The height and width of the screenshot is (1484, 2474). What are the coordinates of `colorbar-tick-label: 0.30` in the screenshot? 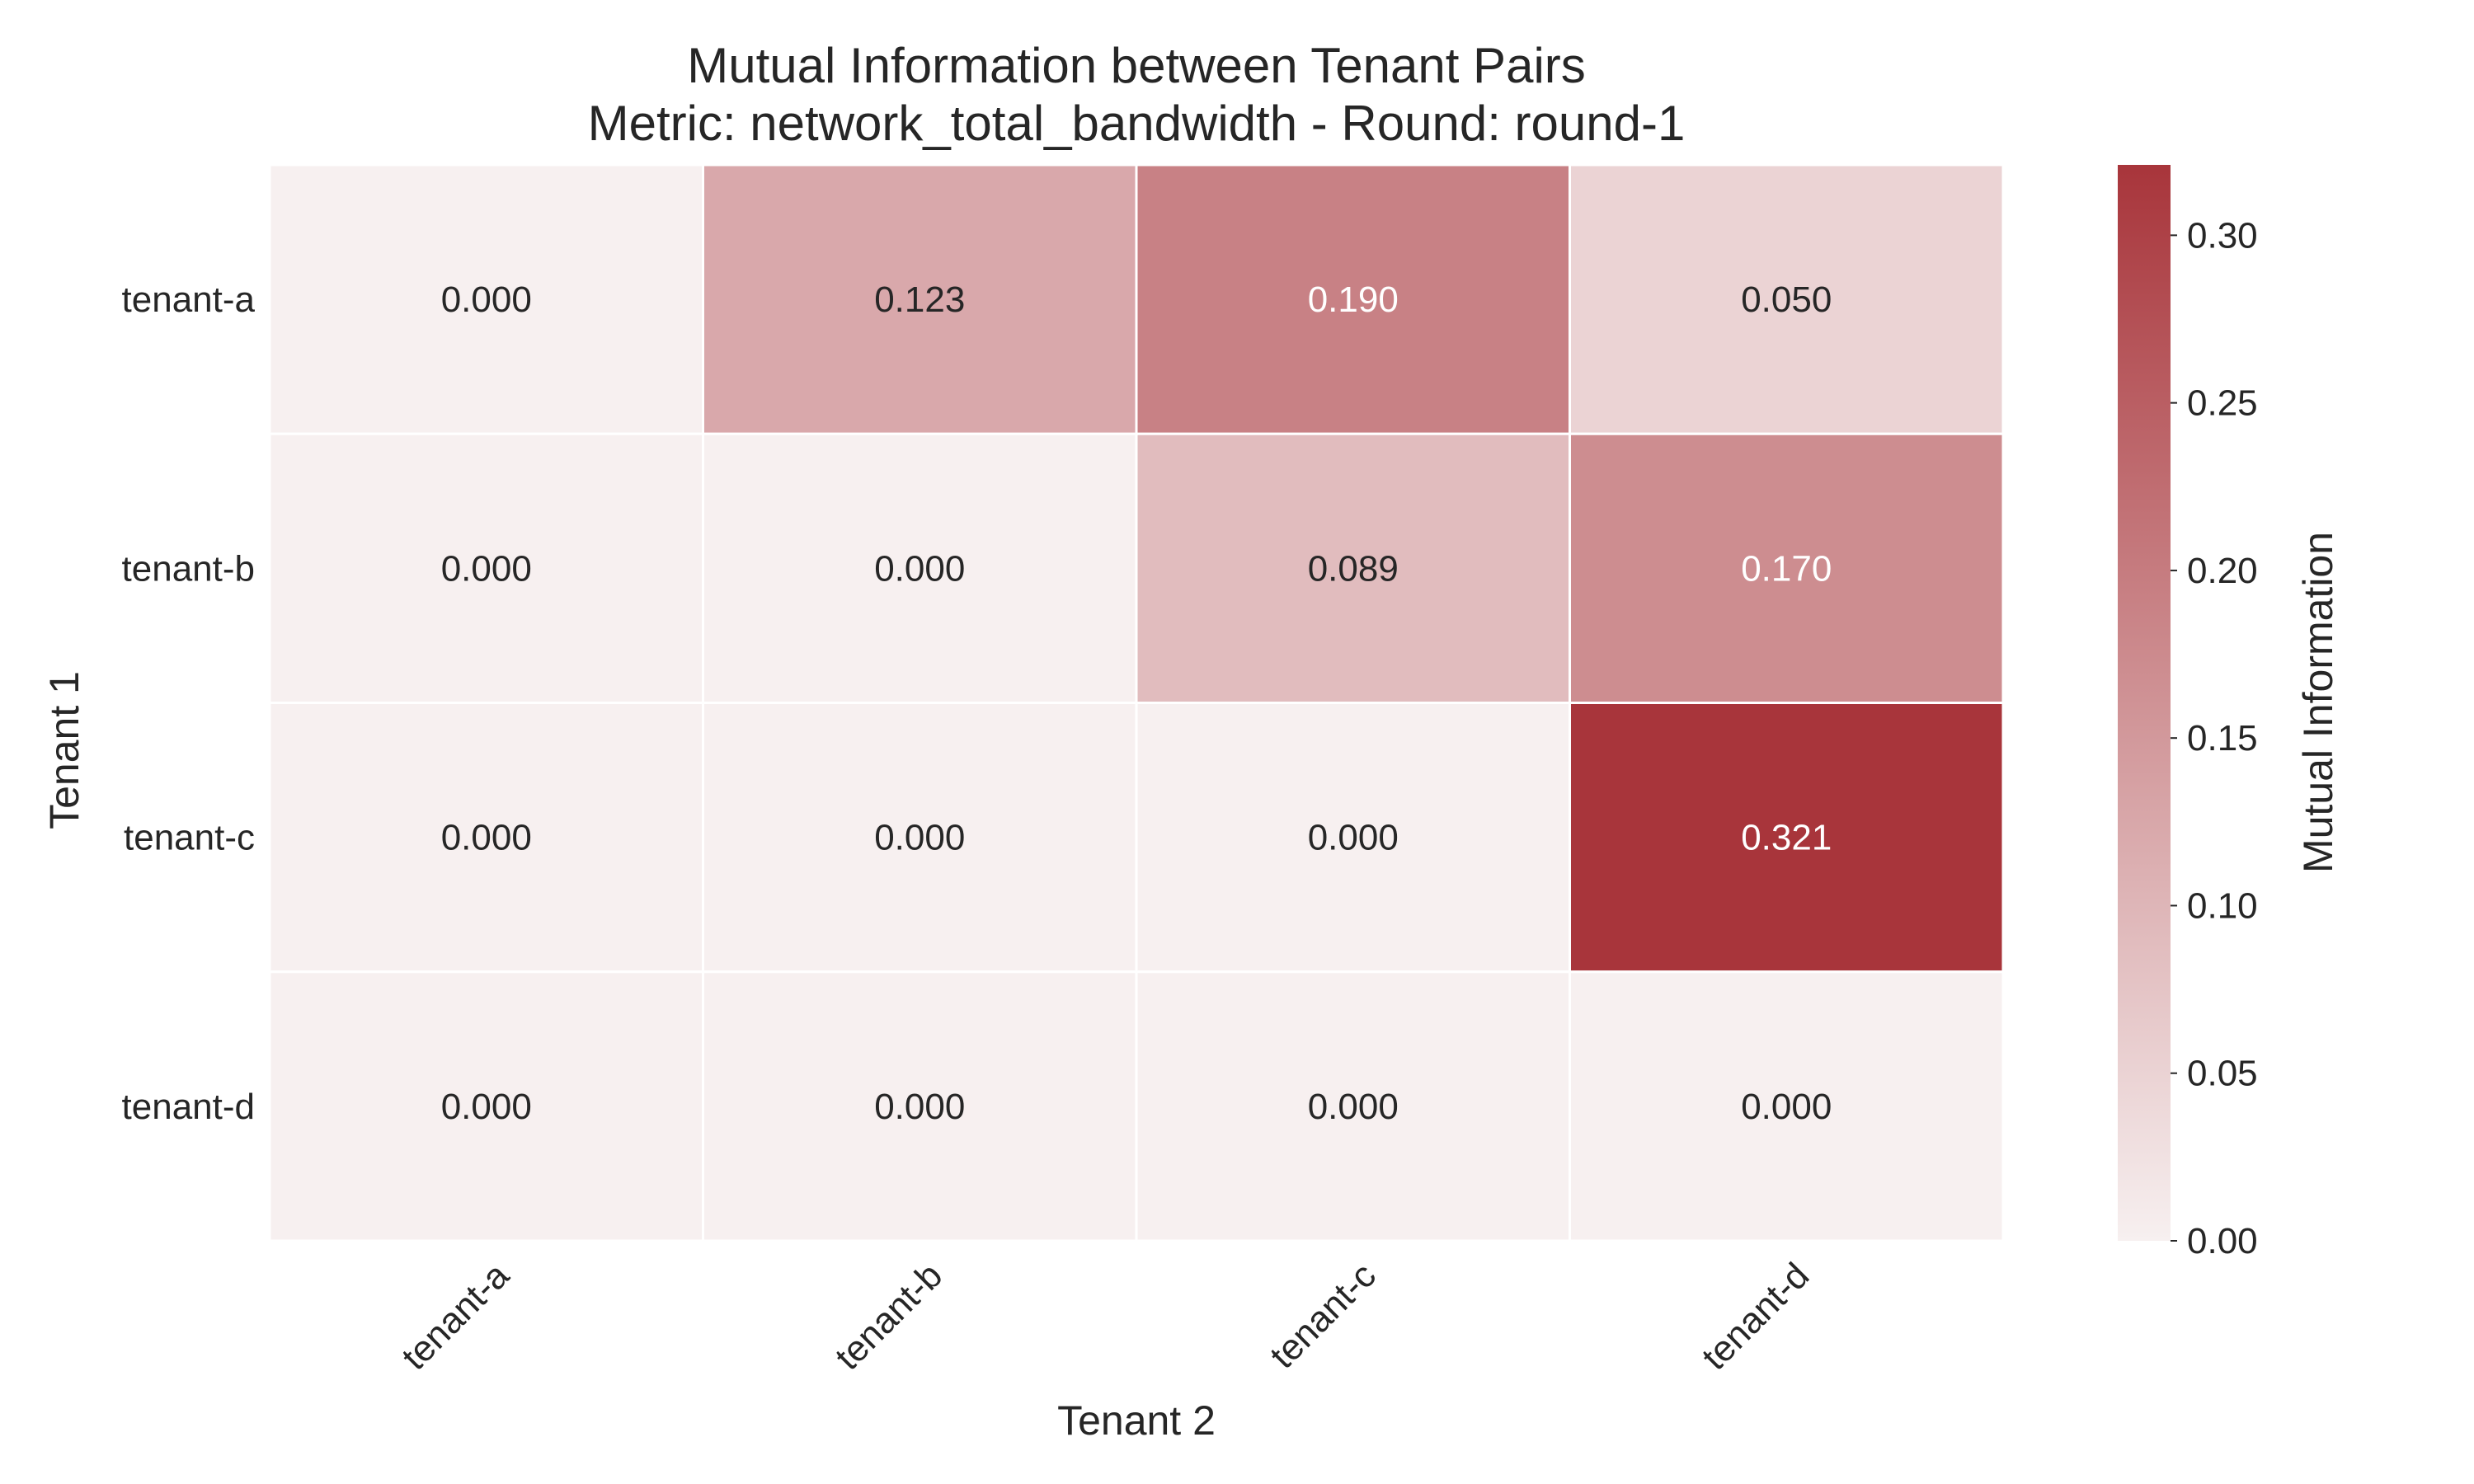 It's located at (2222, 235).